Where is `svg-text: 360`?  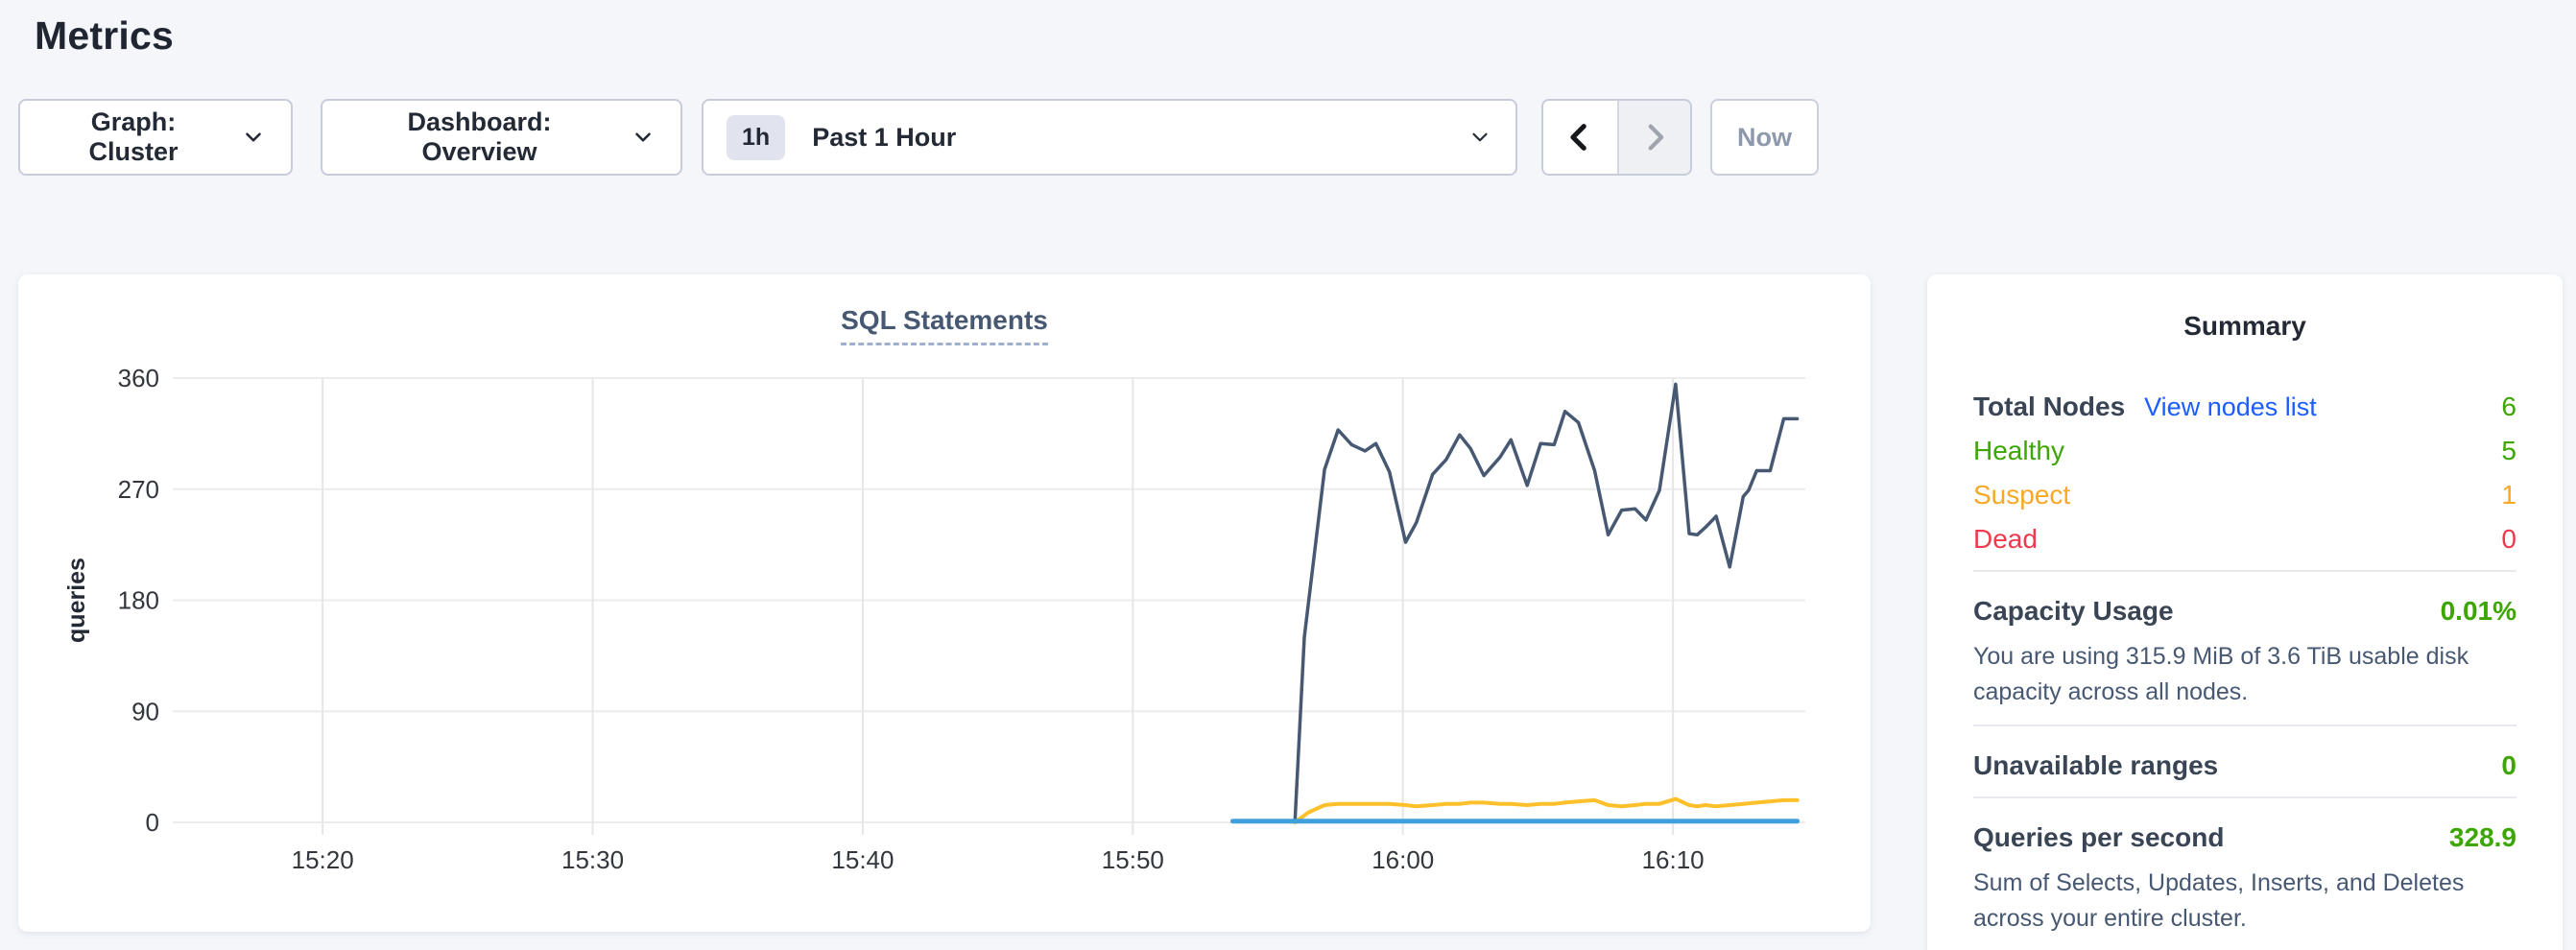 svg-text: 360 is located at coordinates (138, 378).